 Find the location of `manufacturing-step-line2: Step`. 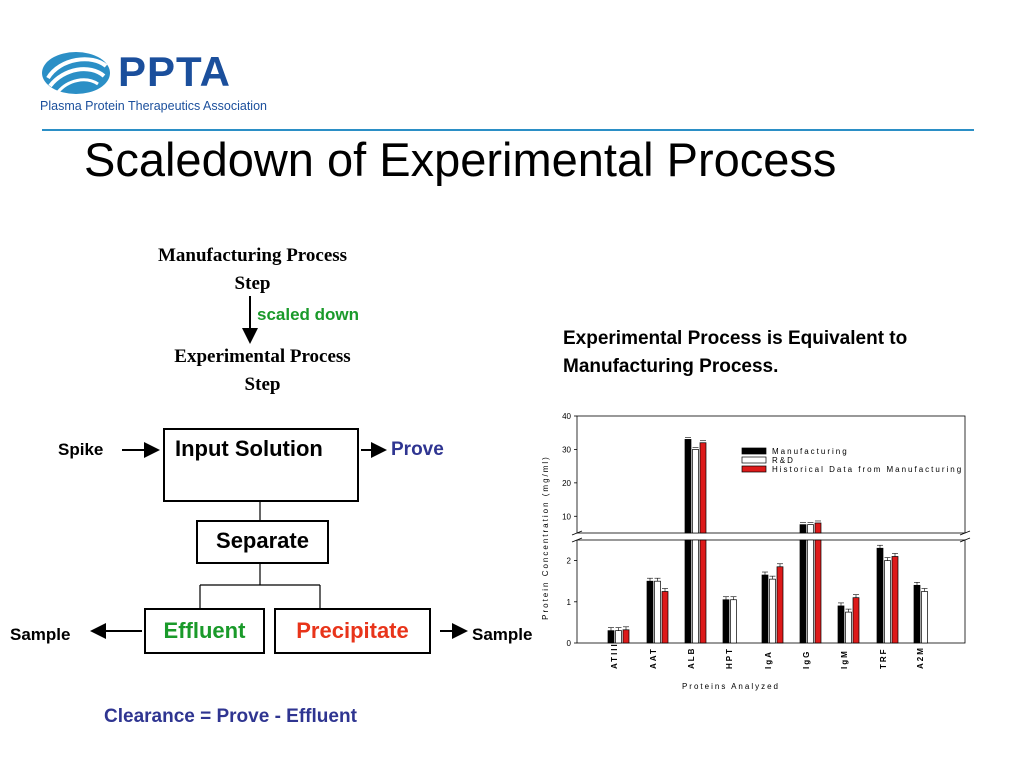

manufacturing-step-line2: Step is located at coordinates (252, 283).